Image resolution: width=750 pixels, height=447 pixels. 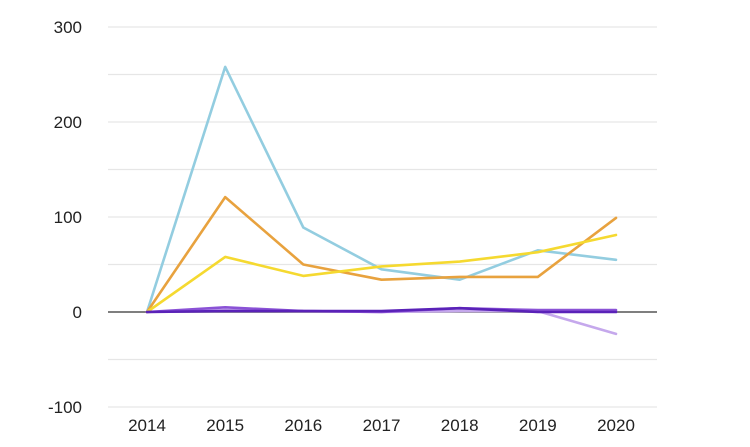 I want to click on x-tick-label: 2019, so click(x=538, y=425).